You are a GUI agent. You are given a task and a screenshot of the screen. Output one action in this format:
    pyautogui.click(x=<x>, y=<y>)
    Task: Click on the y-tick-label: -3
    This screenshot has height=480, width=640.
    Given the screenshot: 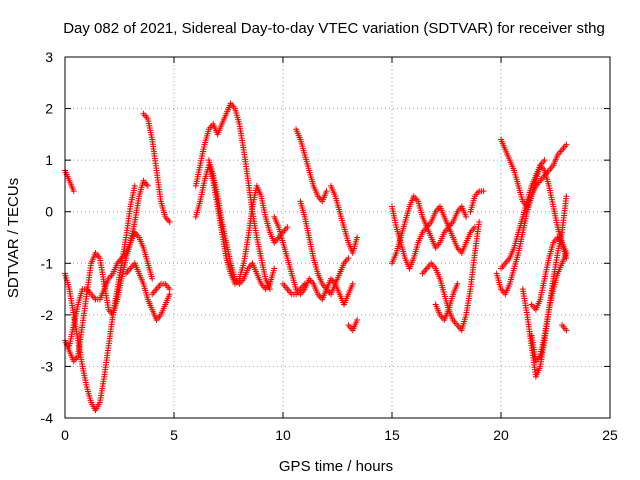 What is the action you would take?
    pyautogui.click(x=47, y=366)
    